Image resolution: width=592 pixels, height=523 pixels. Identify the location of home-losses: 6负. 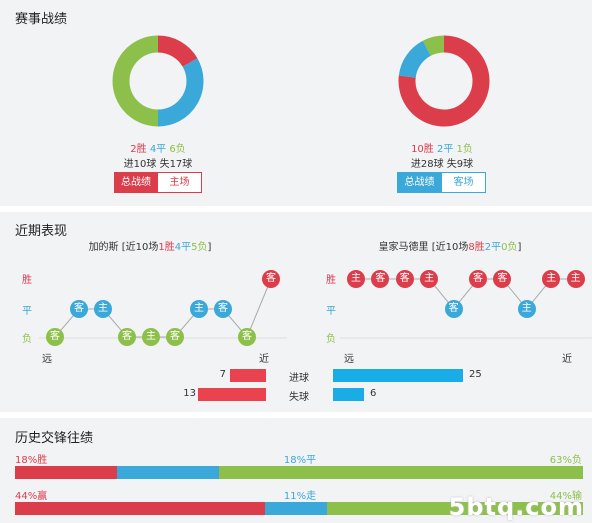
(177, 149).